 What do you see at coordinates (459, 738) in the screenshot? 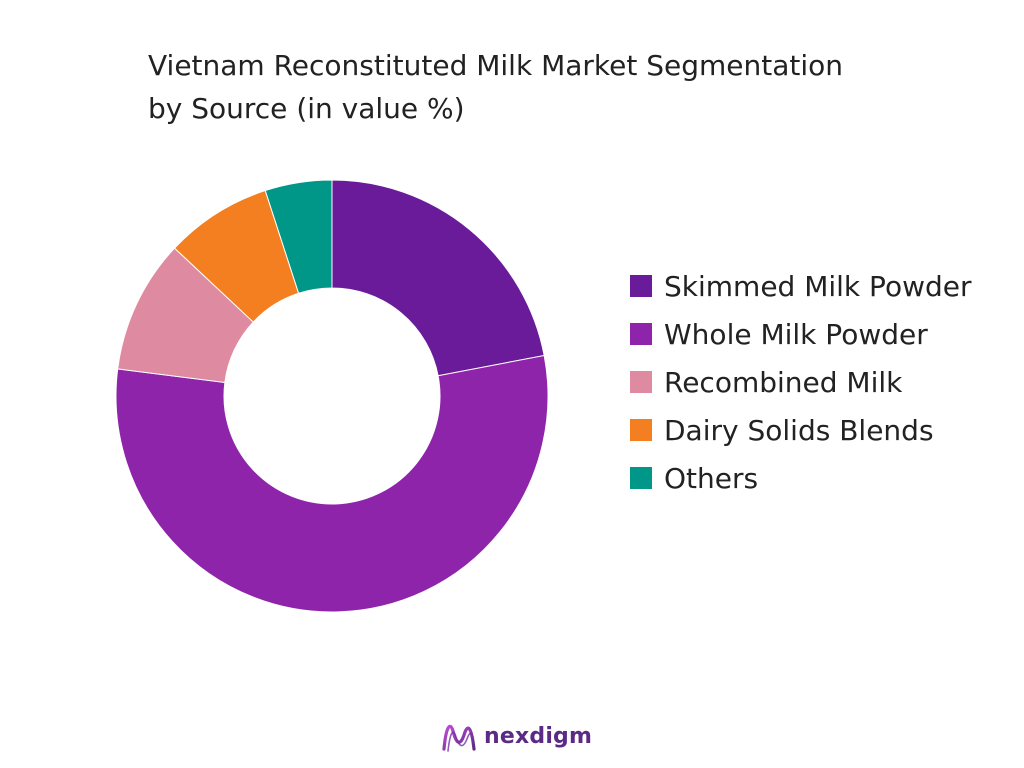
I see `nexdigm-wave-icon` at bounding box center [459, 738].